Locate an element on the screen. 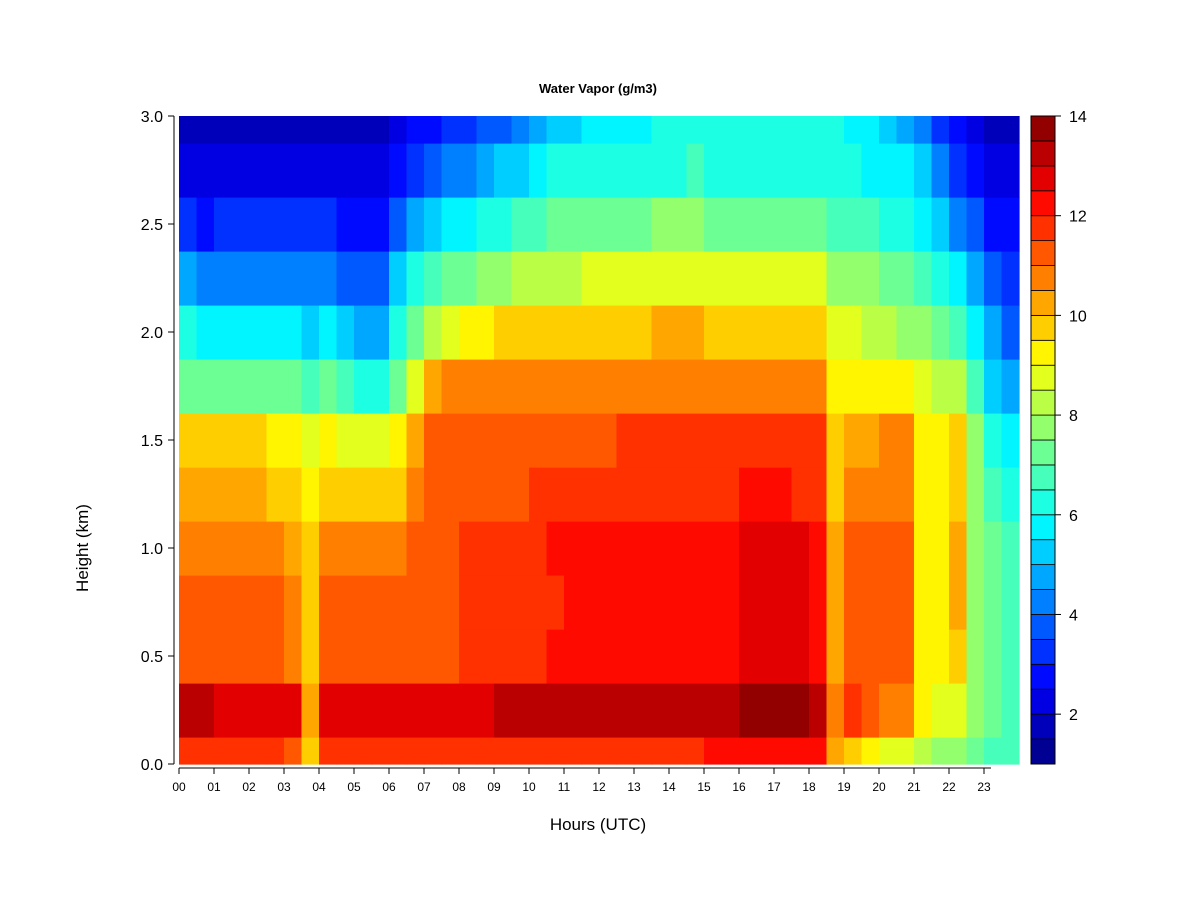 The image size is (1200, 900). x-tick-label: 16 is located at coordinates (739, 787).